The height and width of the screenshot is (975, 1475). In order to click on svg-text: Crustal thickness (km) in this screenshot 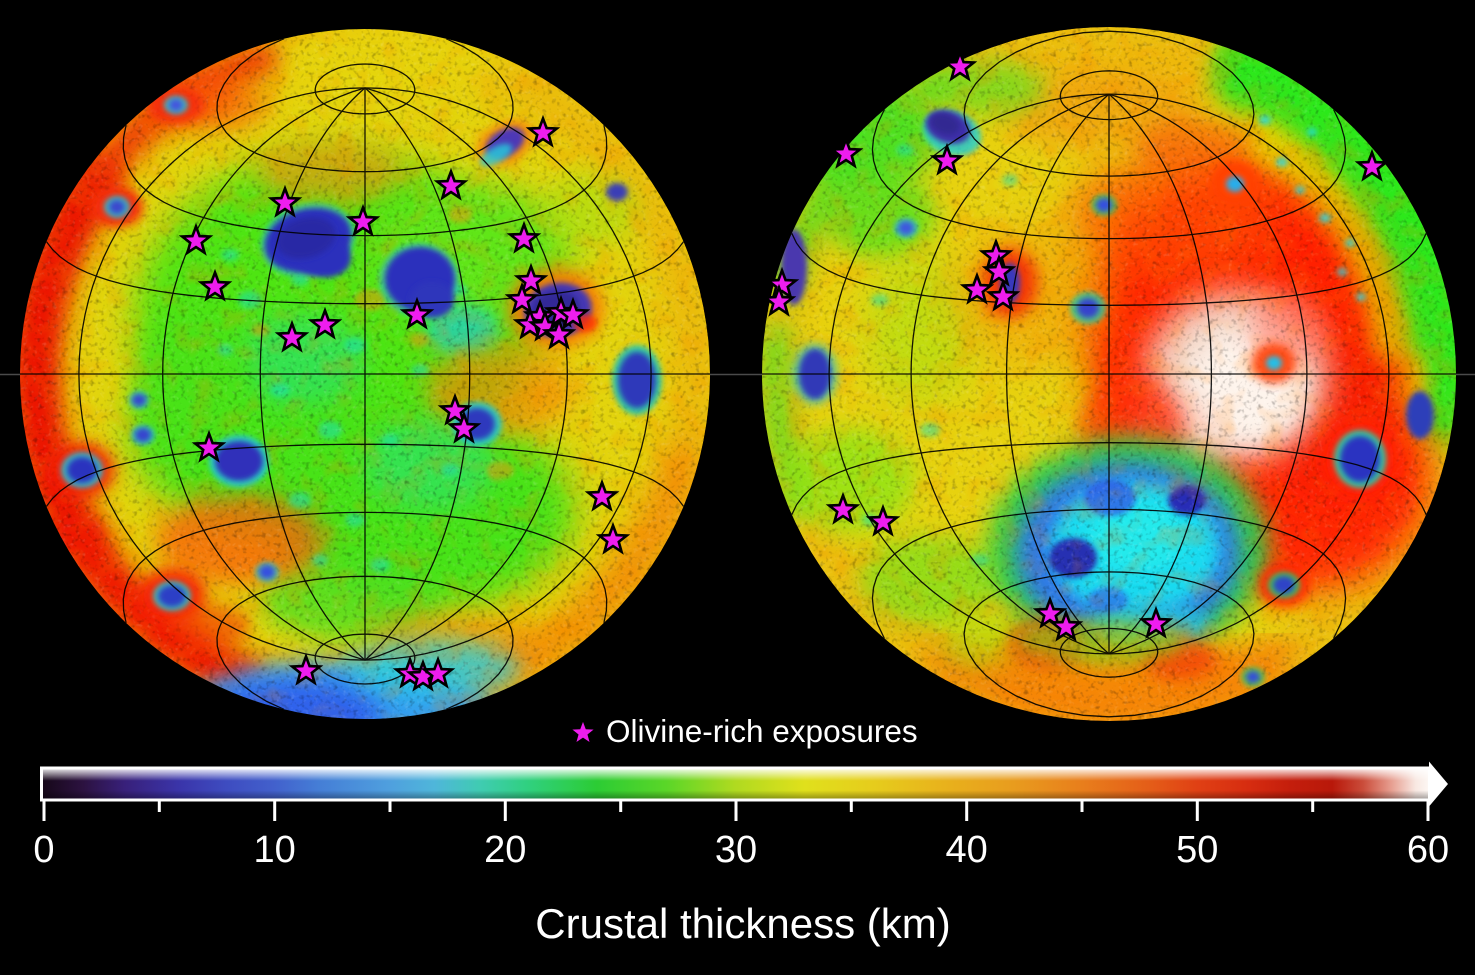, I will do `click(742, 923)`.